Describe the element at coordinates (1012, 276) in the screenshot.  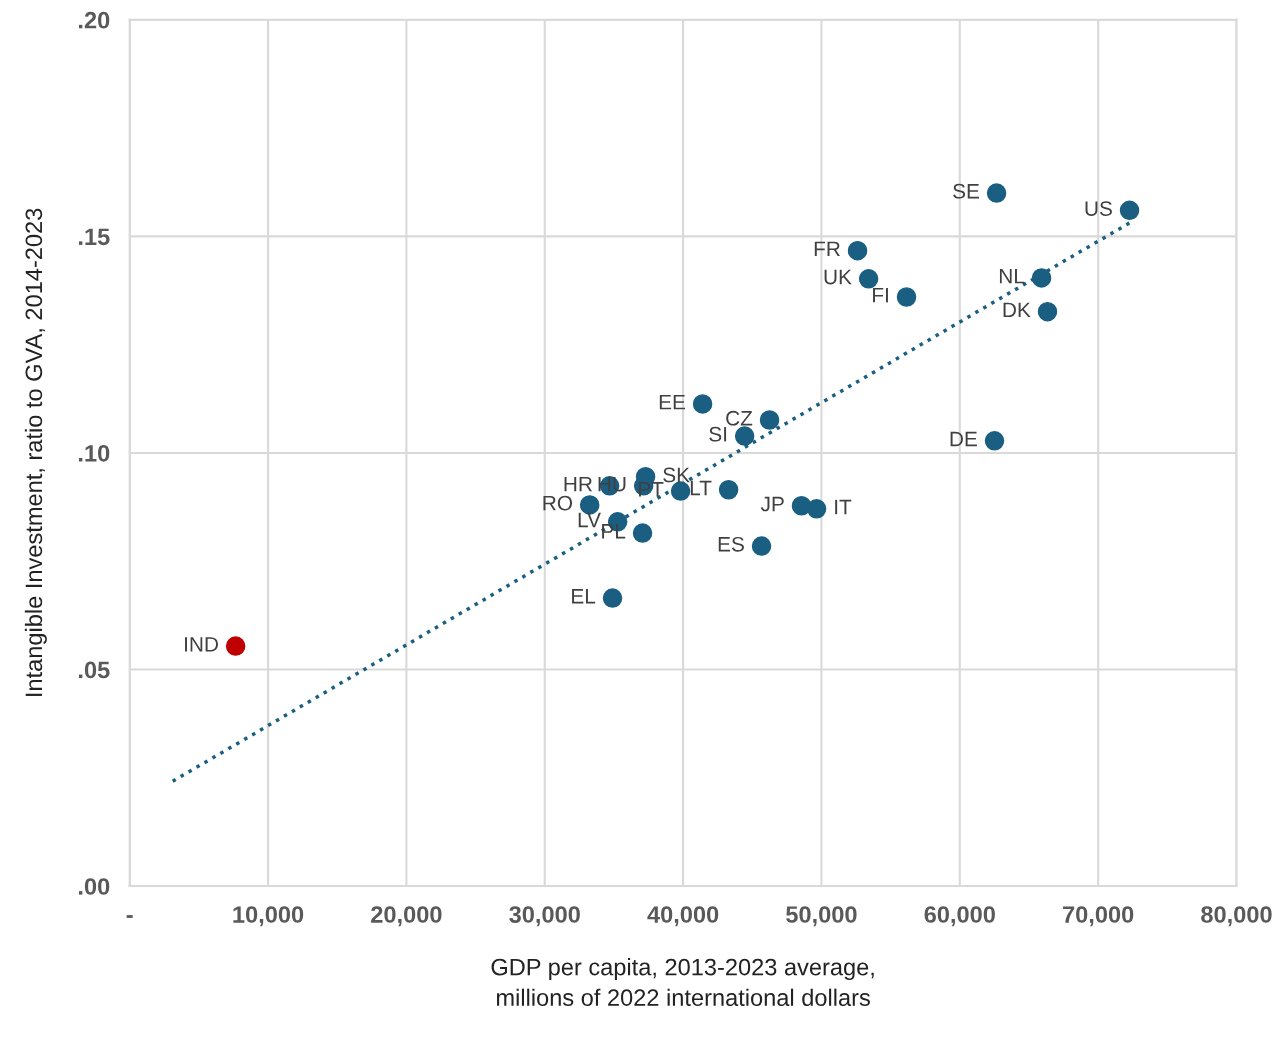
I see `annotation: NL` at that location.